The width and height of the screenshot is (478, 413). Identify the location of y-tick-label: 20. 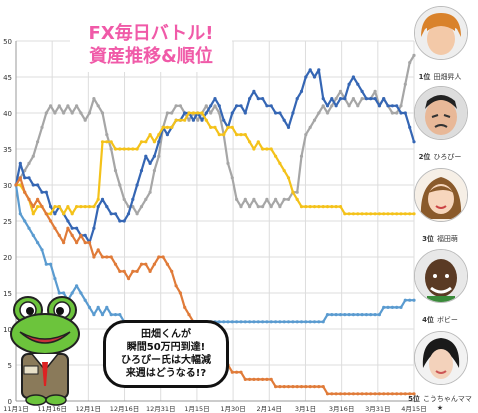
(7, 258).